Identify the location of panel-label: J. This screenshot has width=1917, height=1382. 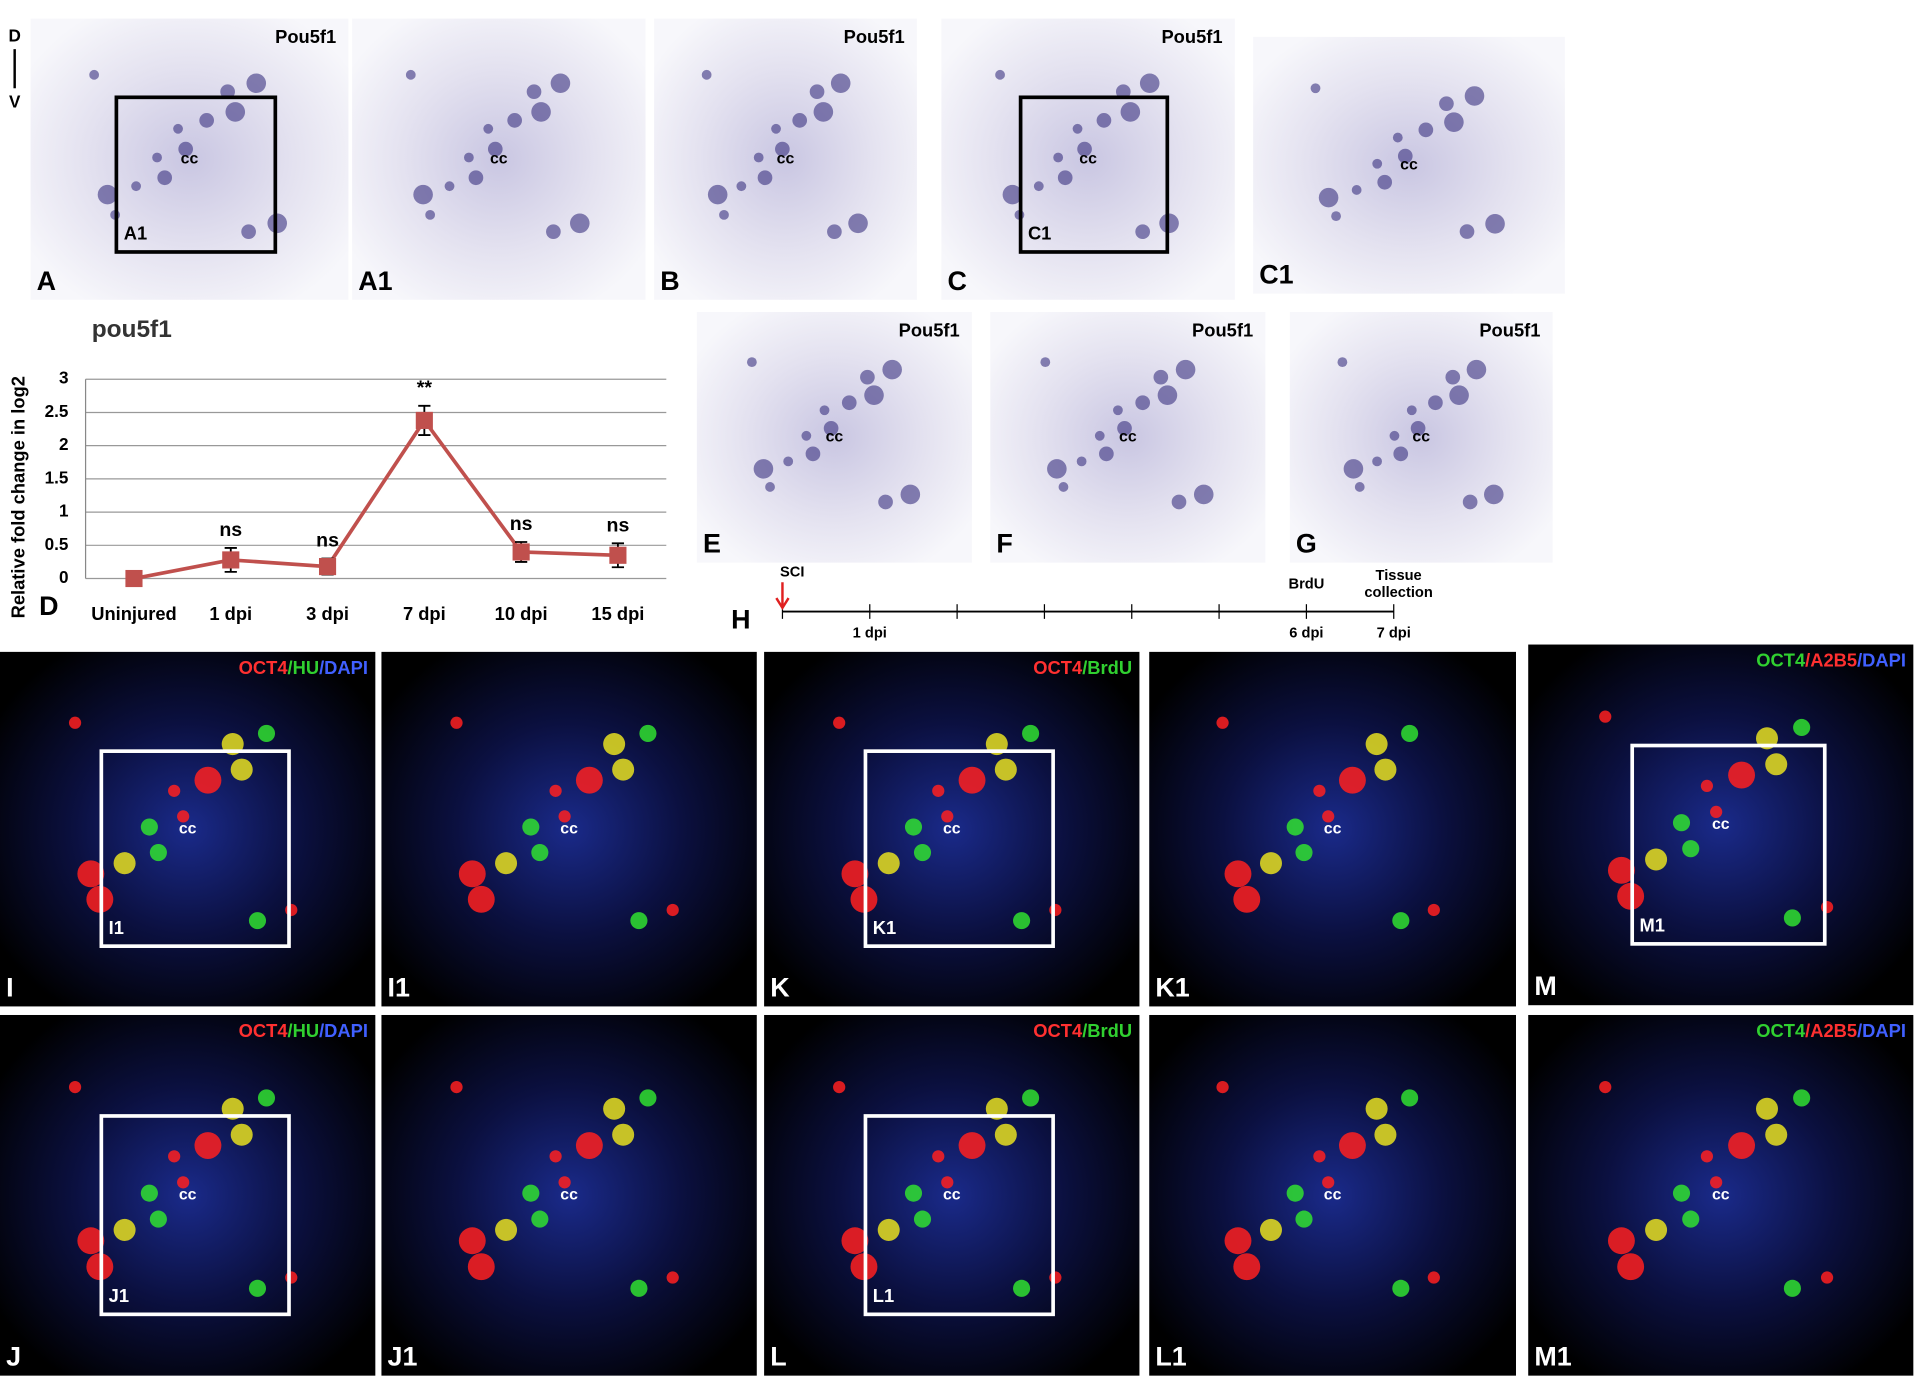
(13, 1357).